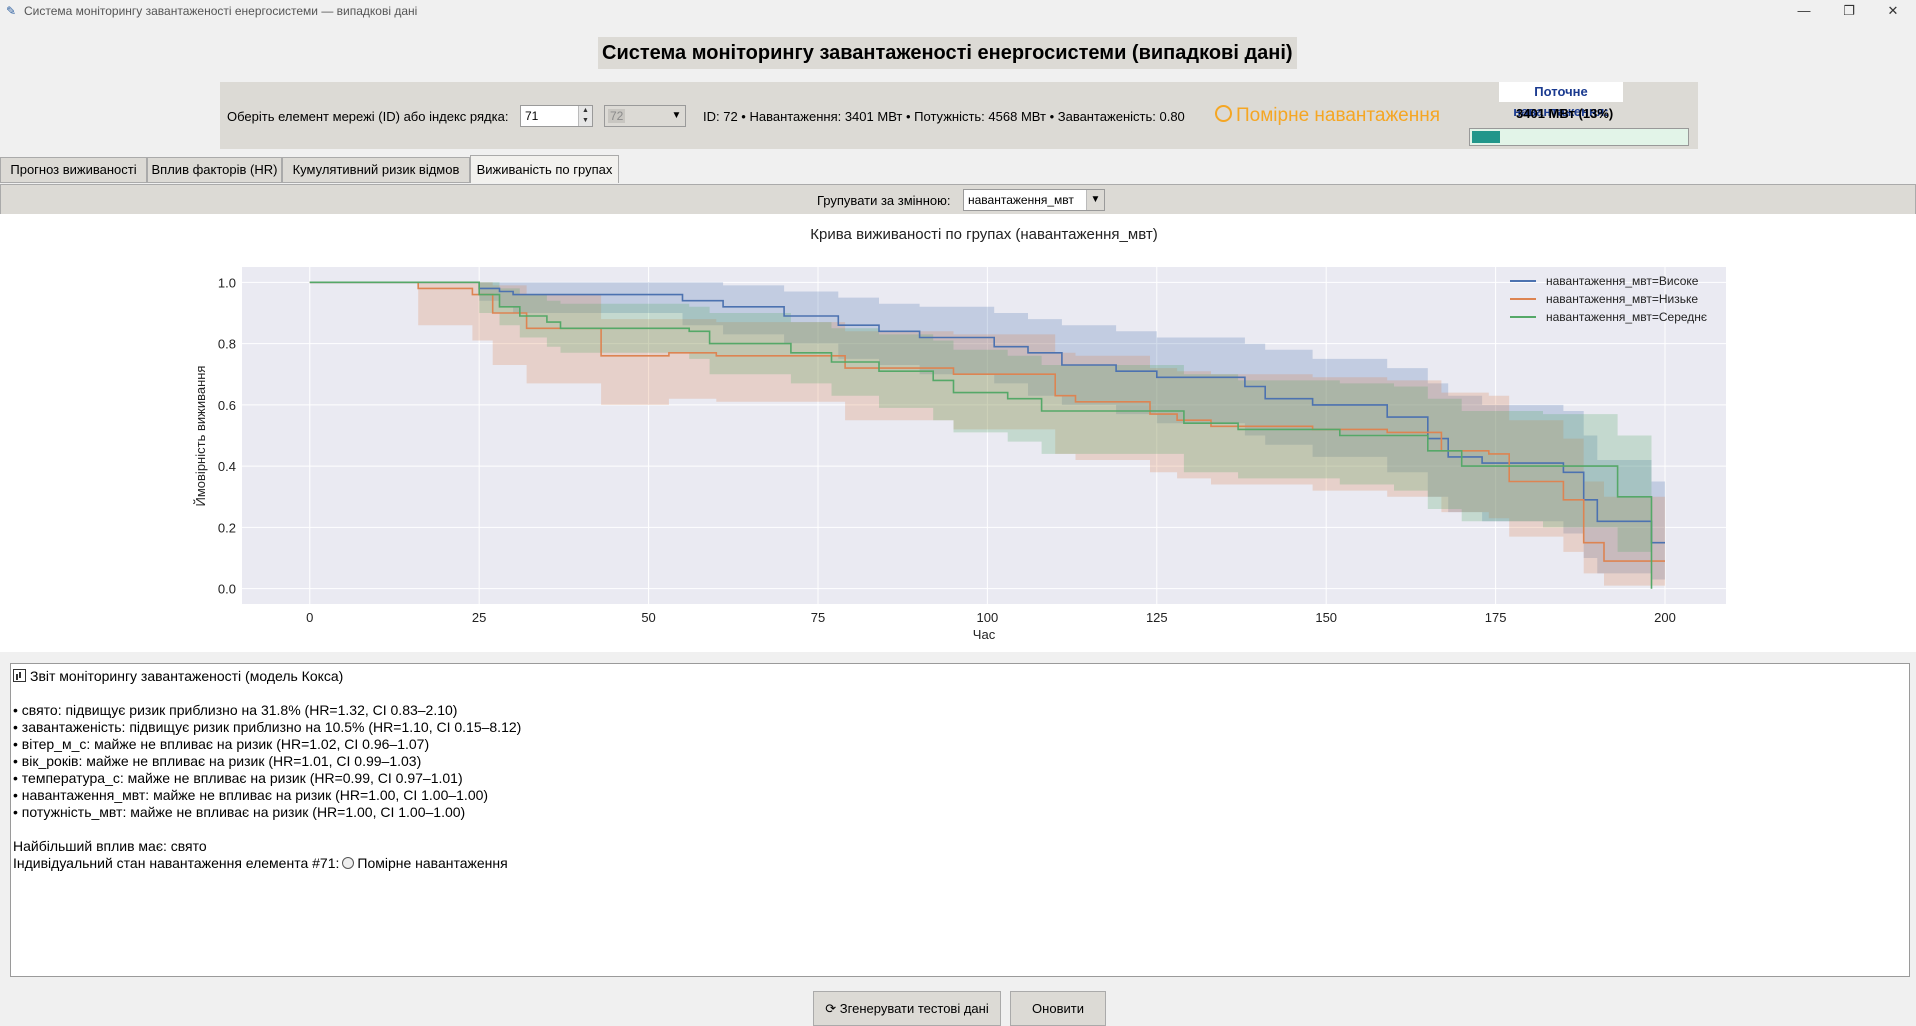 The height and width of the screenshot is (1026, 1916). What do you see at coordinates (988, 617) in the screenshot?
I see `x-tick-label: 100` at bounding box center [988, 617].